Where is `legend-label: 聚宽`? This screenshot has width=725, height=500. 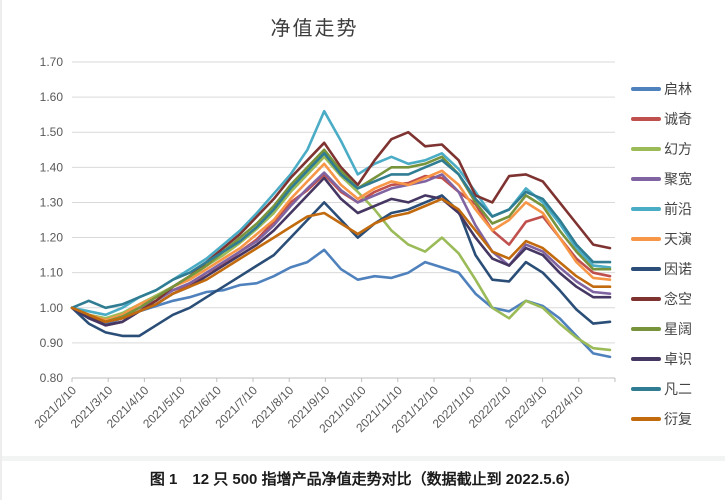
legend-label: 聚宽 is located at coordinates (678, 180).